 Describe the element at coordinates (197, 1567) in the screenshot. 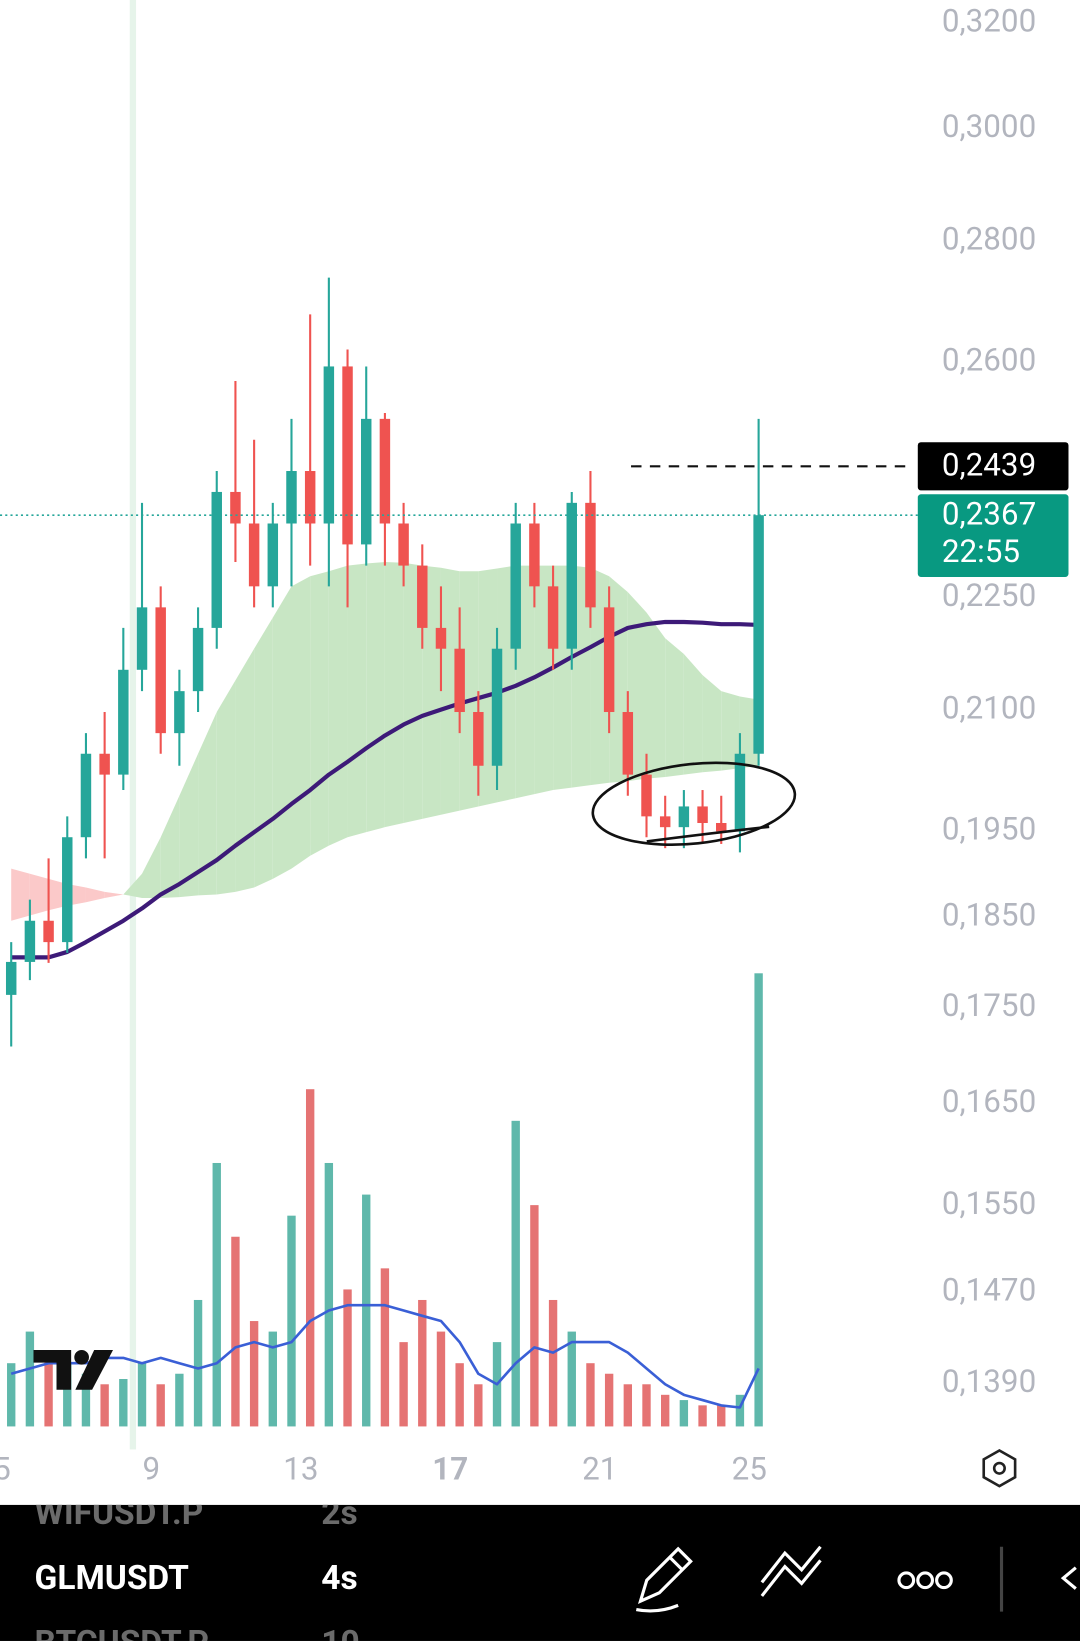

I see `watchlist: WIFUSDT.P 2s GLMUSDT 4s BTCUSDT.P 10` at that location.